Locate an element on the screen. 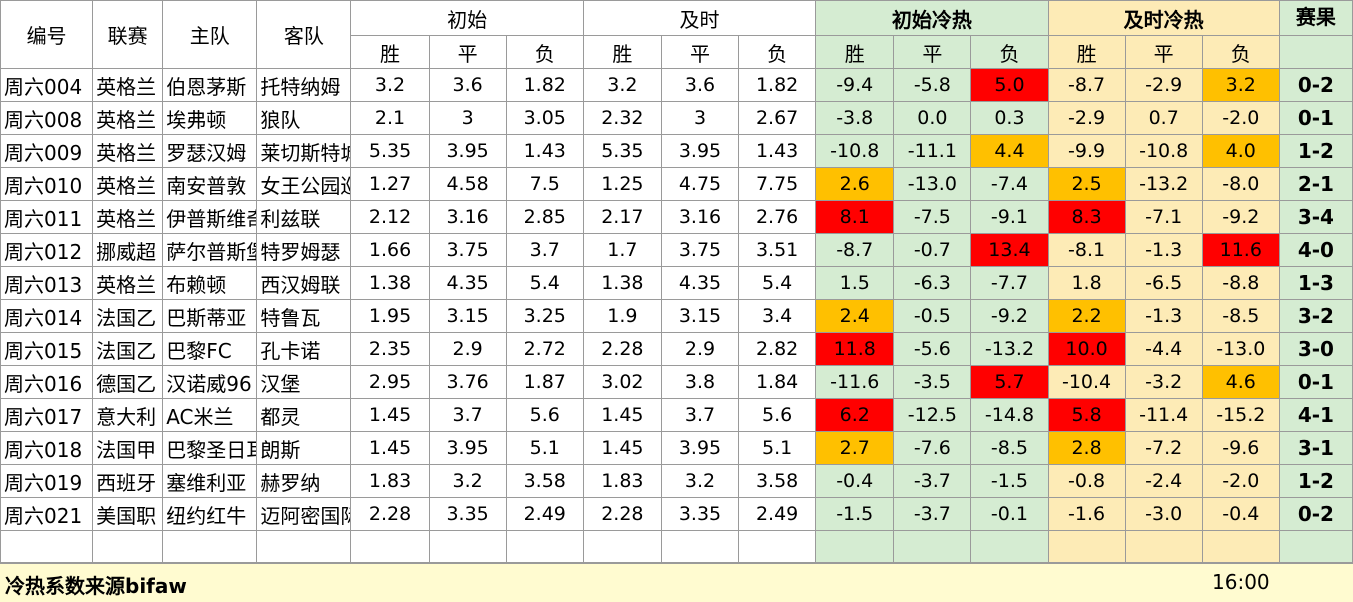 The width and height of the screenshot is (1353, 602). cell-live-draw: 3.15 is located at coordinates (700, 316).